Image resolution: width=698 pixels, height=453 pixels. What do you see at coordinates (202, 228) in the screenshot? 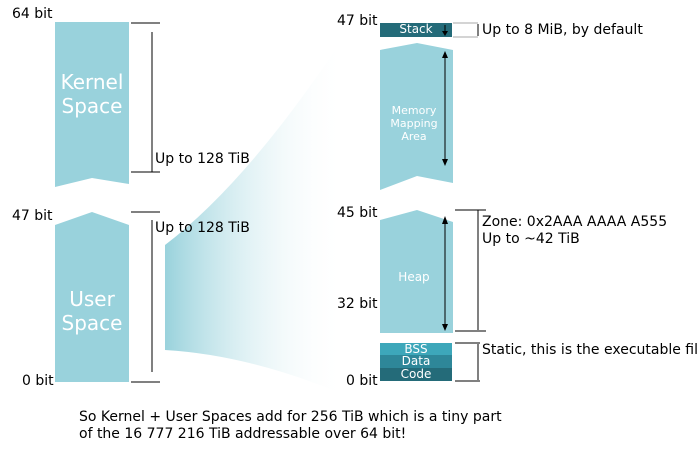
I see `user-size-note: Up to 128 TiB` at bounding box center [202, 228].